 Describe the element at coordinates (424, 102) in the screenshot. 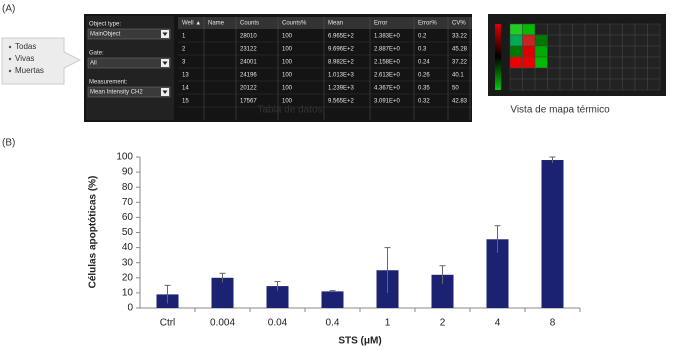

I see `table-cell: 0.32` at that location.